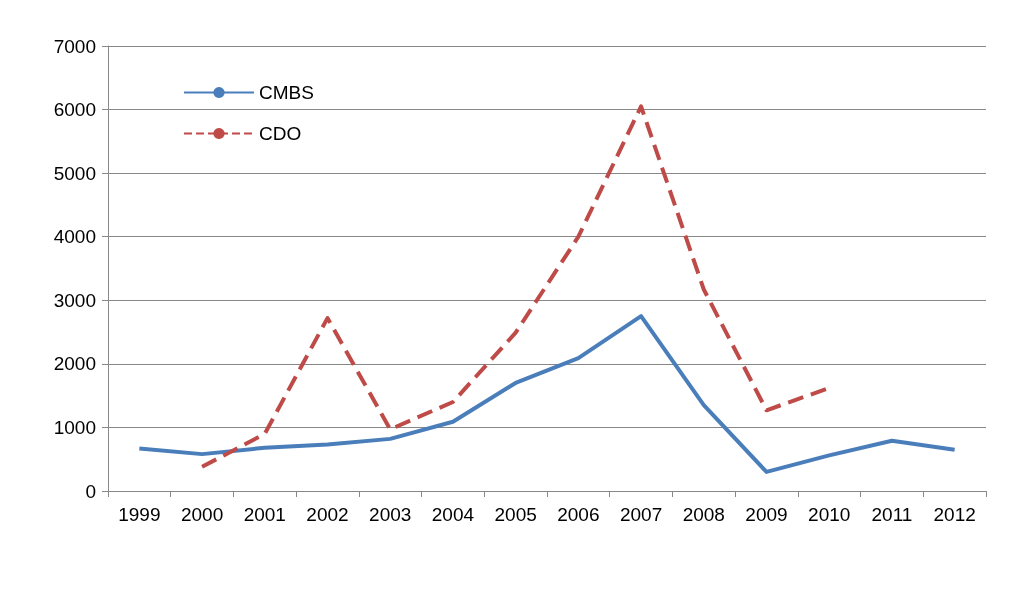 The image size is (1026, 591). I want to click on x-tick-label: 1999, so click(139, 514).